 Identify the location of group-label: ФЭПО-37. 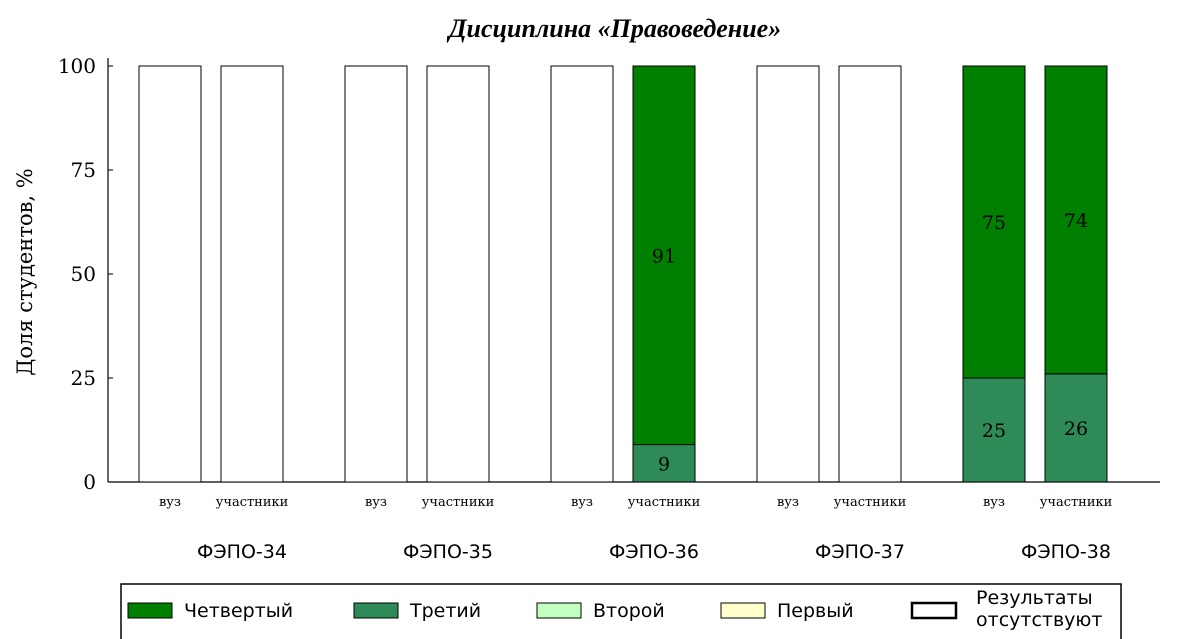
(860, 552).